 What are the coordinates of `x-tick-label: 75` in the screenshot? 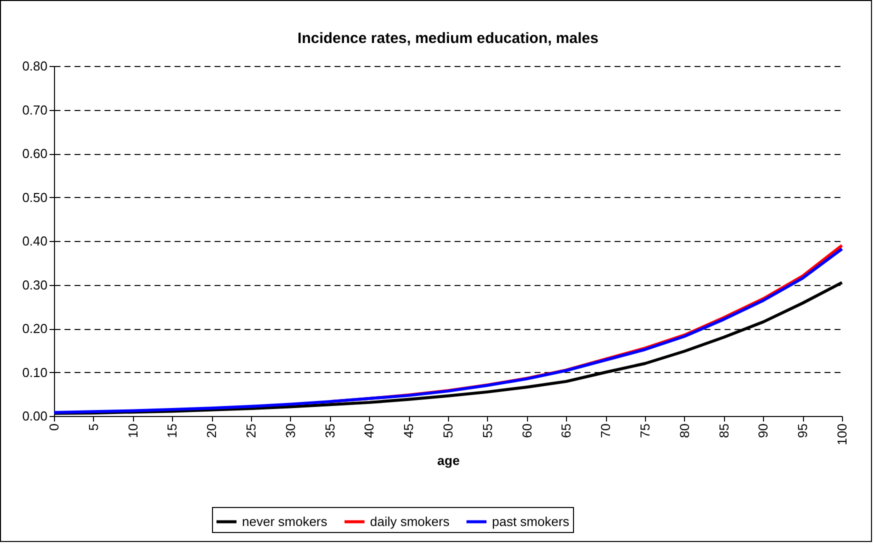 It's located at (645, 431).